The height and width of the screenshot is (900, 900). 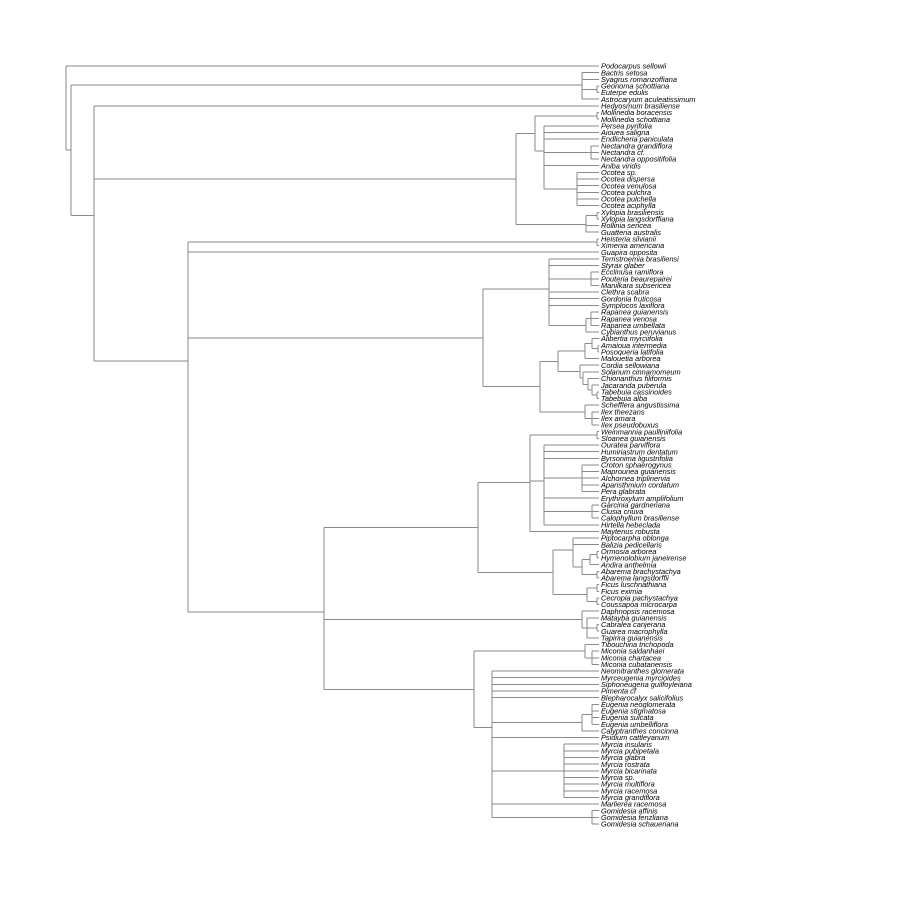 What do you see at coordinates (638, 332) in the screenshot?
I see `tip-label: Cybianthus peruvianus` at bounding box center [638, 332].